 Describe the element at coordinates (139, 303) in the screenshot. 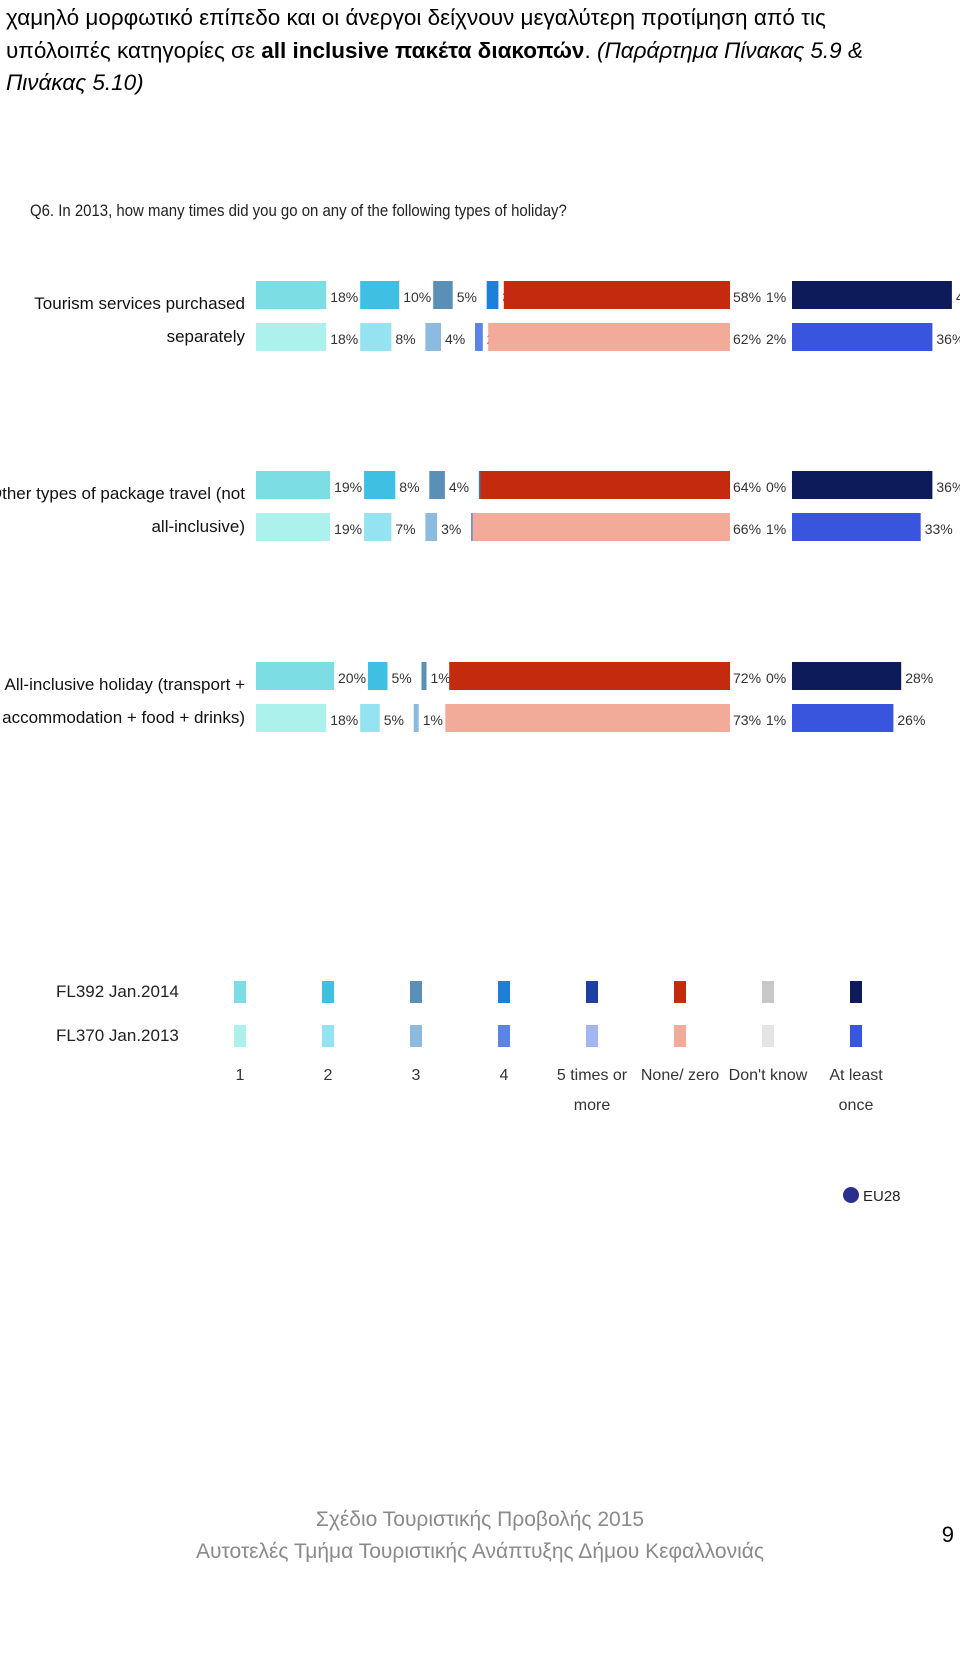

I see `category-label: Tourism services purchased` at that location.